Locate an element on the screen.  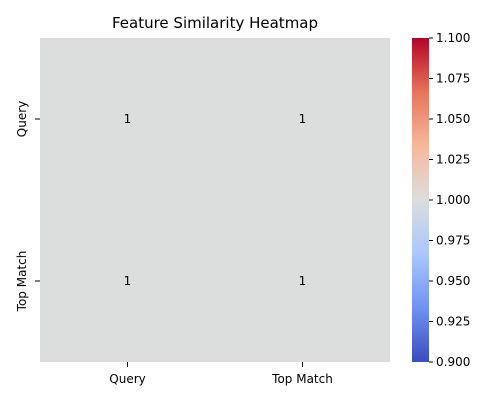
colorbar-tick-label: 0.975 is located at coordinates (453, 241).